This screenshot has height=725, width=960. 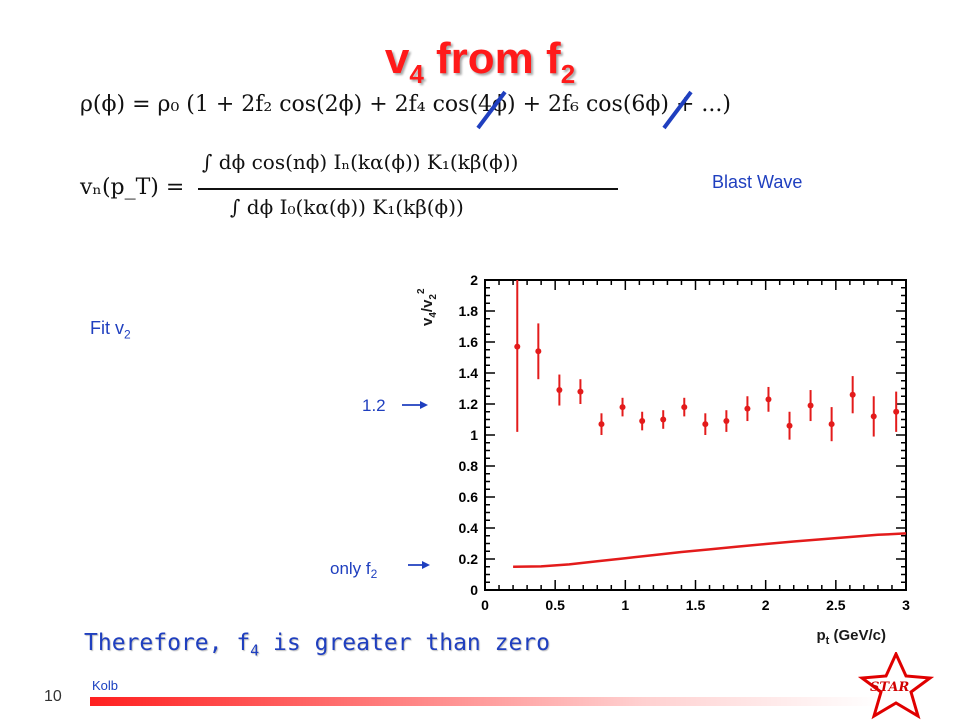 What do you see at coordinates (469, 466) in the screenshot?
I see `y-tick-label: 0.8` at bounding box center [469, 466].